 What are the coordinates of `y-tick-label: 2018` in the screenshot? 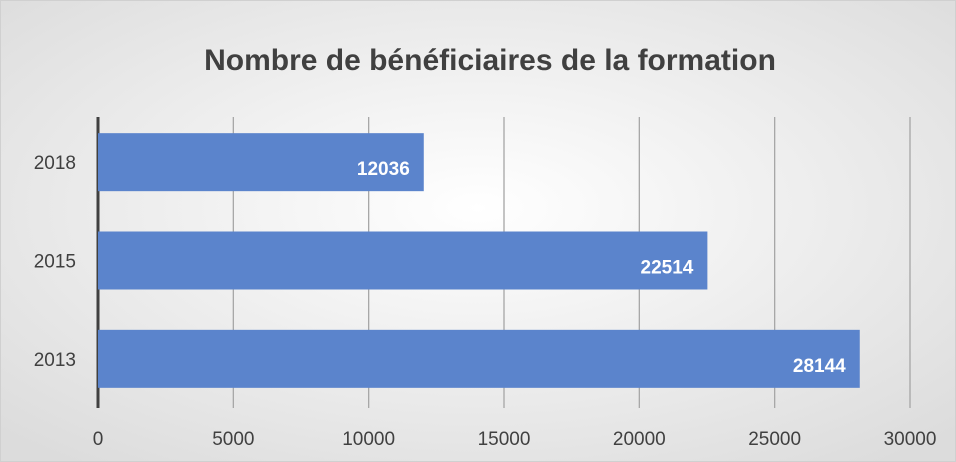 It's located at (55, 163).